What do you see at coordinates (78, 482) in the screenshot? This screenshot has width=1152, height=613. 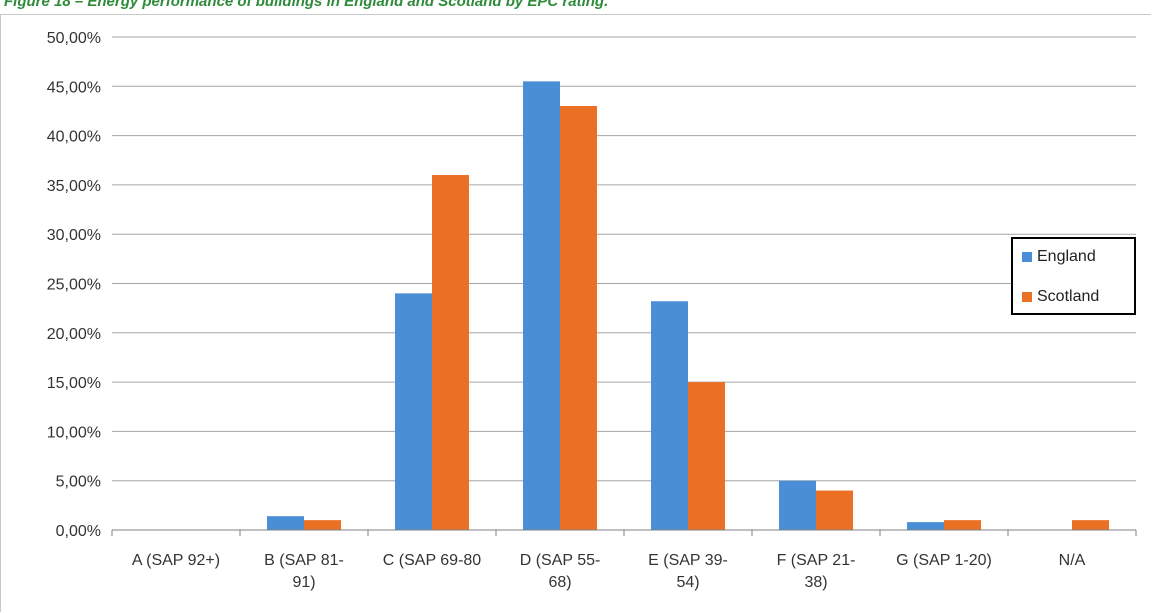 I see `y-tick-label: 5,00%` at bounding box center [78, 482].